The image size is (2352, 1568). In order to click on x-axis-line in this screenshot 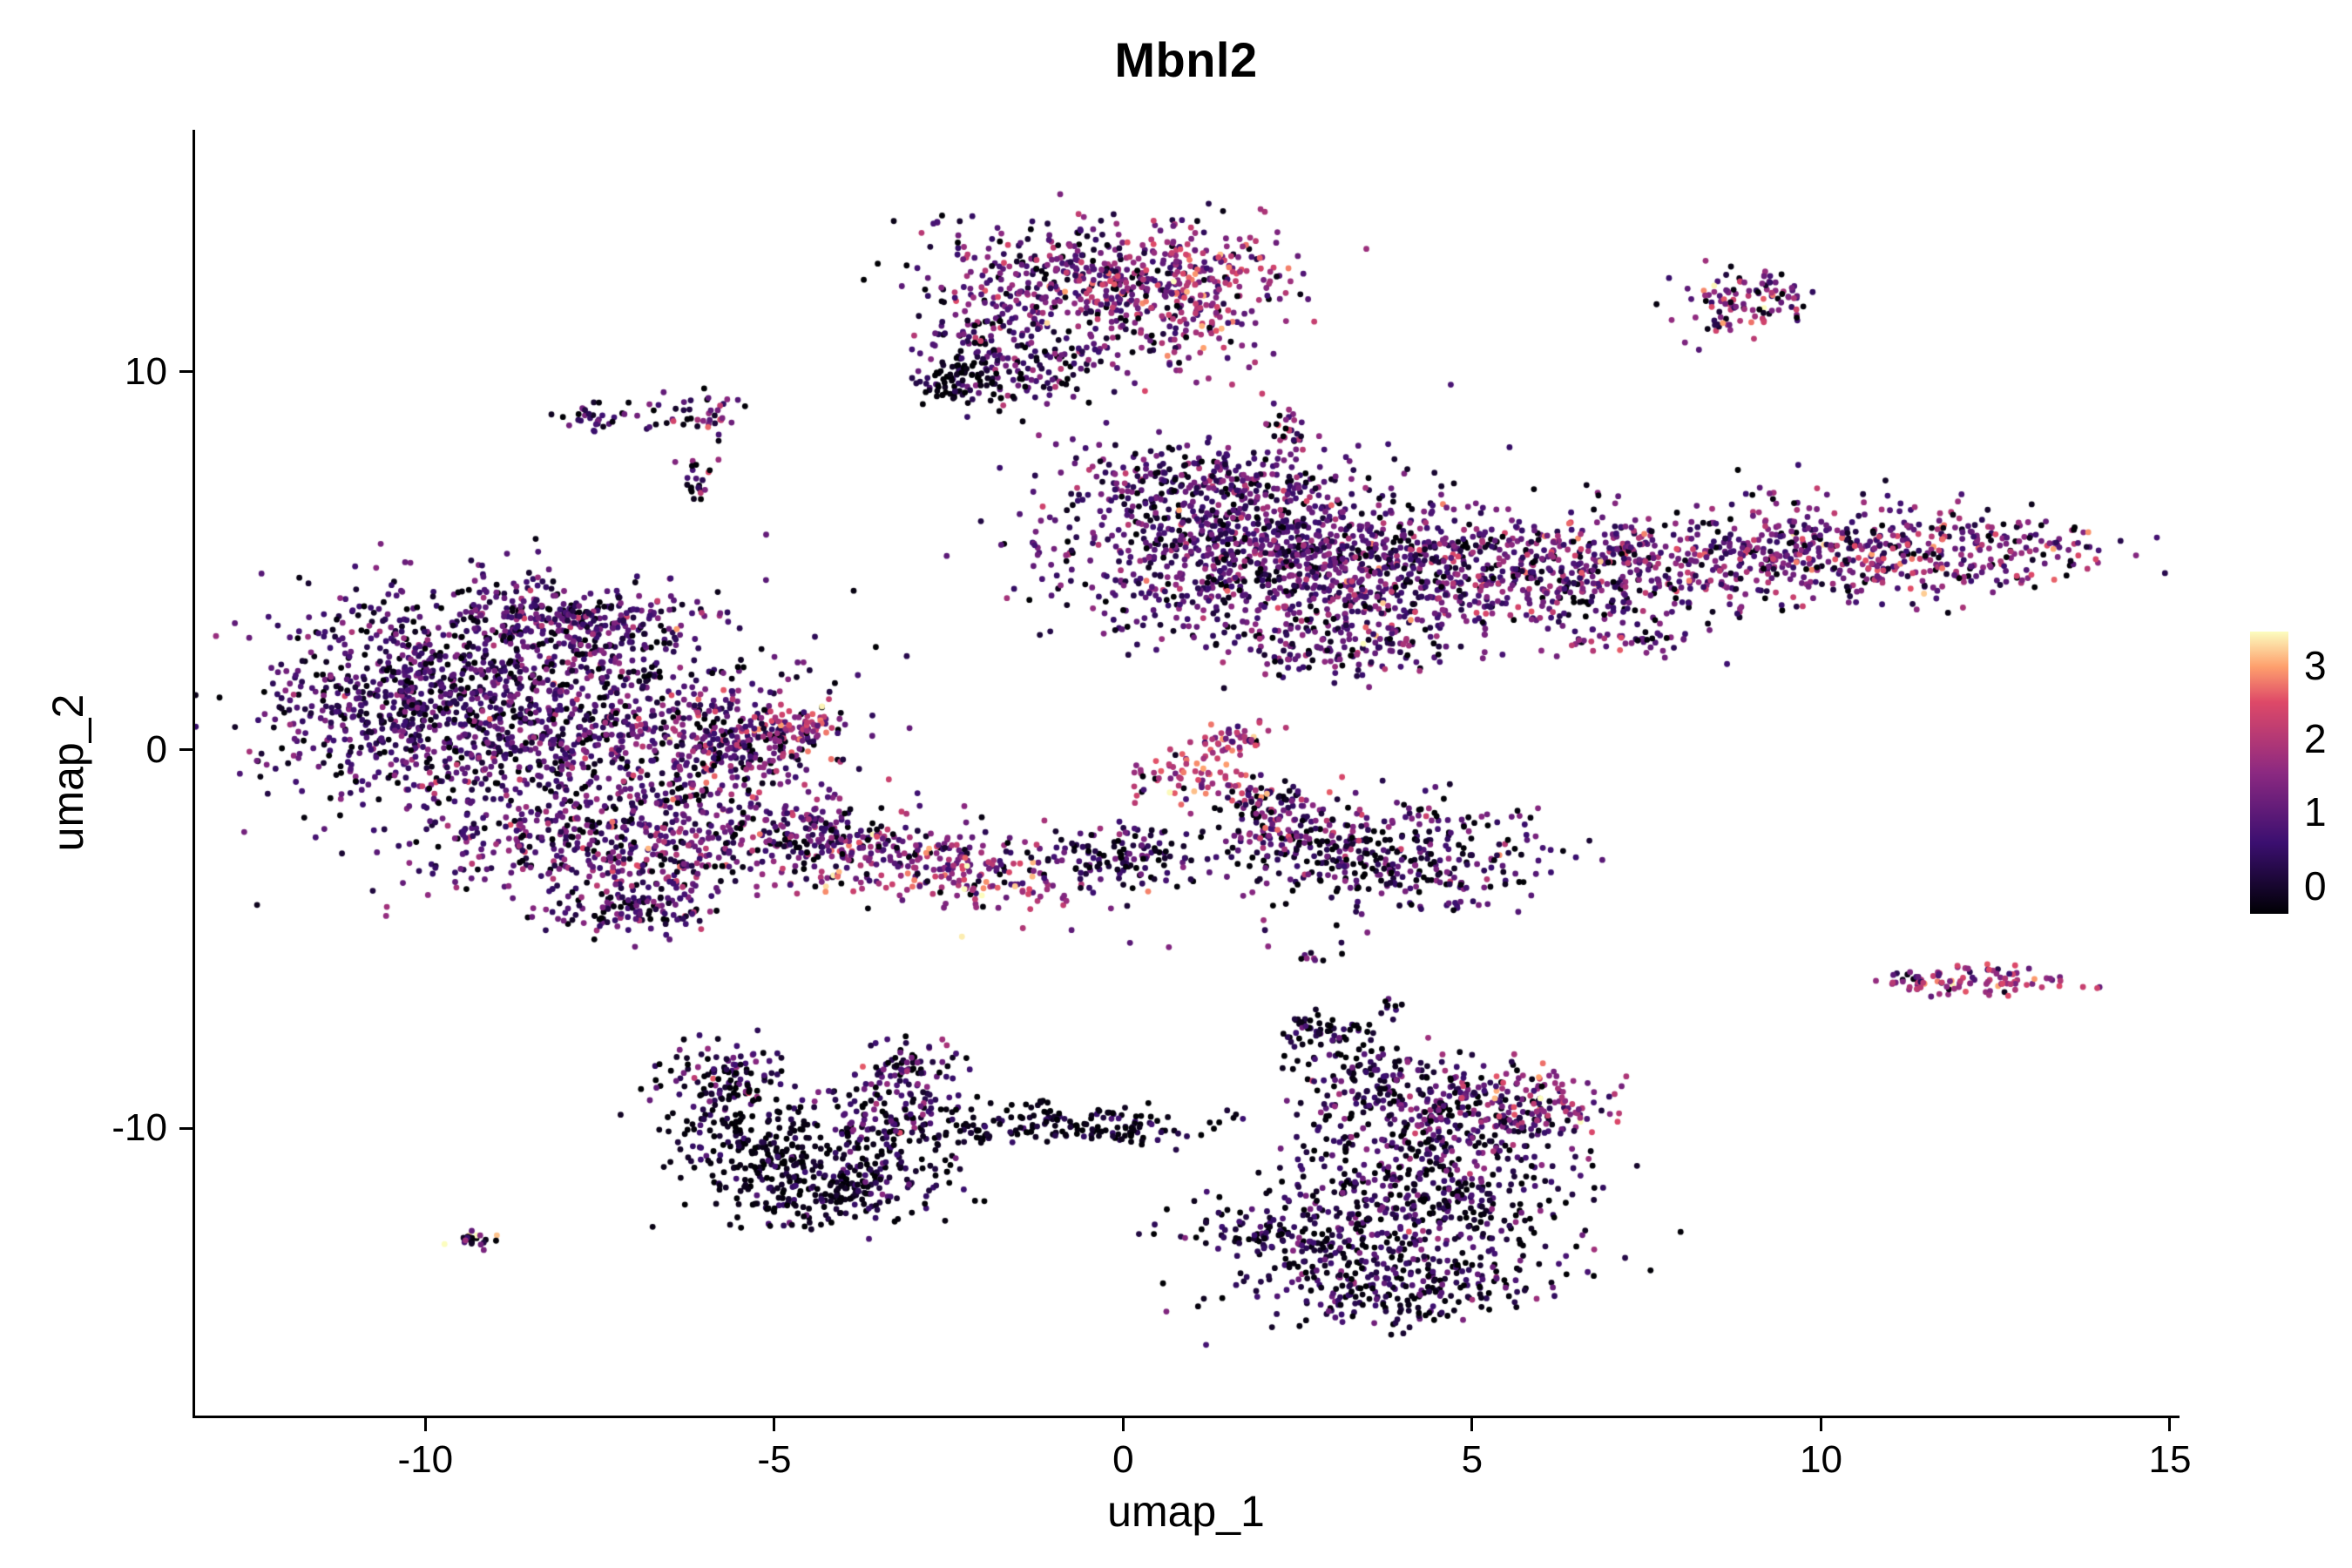, I will do `click(1186, 1417)`.